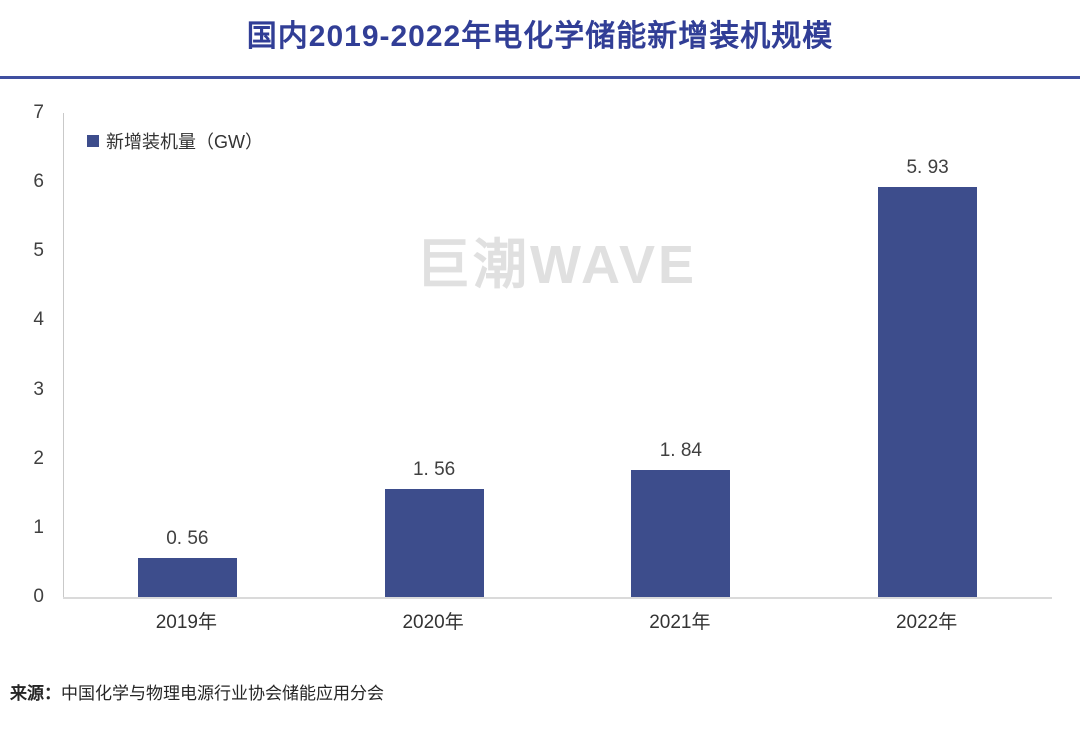 The width and height of the screenshot is (1080, 729). Describe the element at coordinates (540, 77) in the screenshot. I see `title-divider` at that location.